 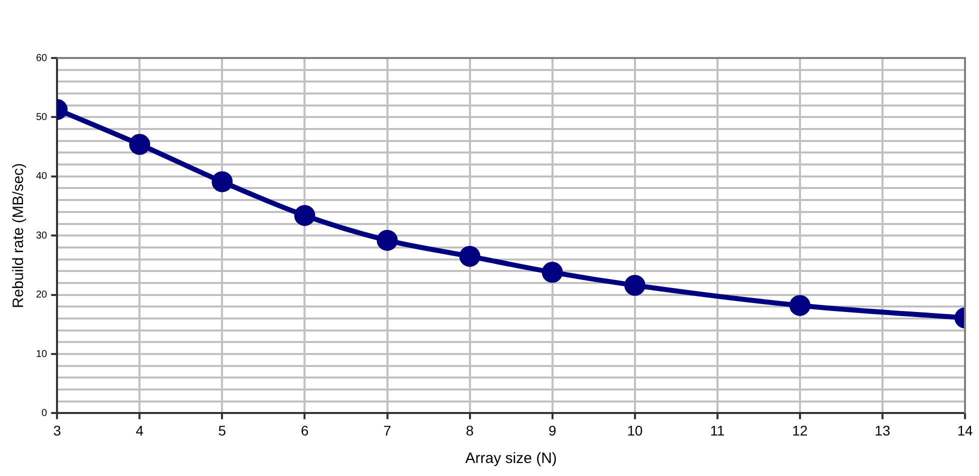 I want to click on x-tick-label: 12, so click(x=800, y=430).